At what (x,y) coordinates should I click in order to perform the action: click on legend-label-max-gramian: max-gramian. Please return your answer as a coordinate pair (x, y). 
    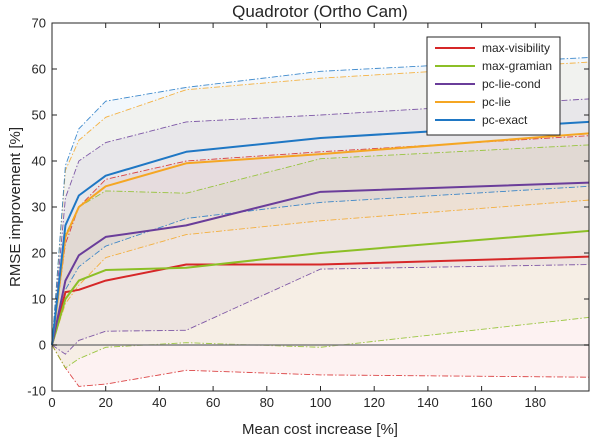
    Looking at the image, I should click on (517, 66).